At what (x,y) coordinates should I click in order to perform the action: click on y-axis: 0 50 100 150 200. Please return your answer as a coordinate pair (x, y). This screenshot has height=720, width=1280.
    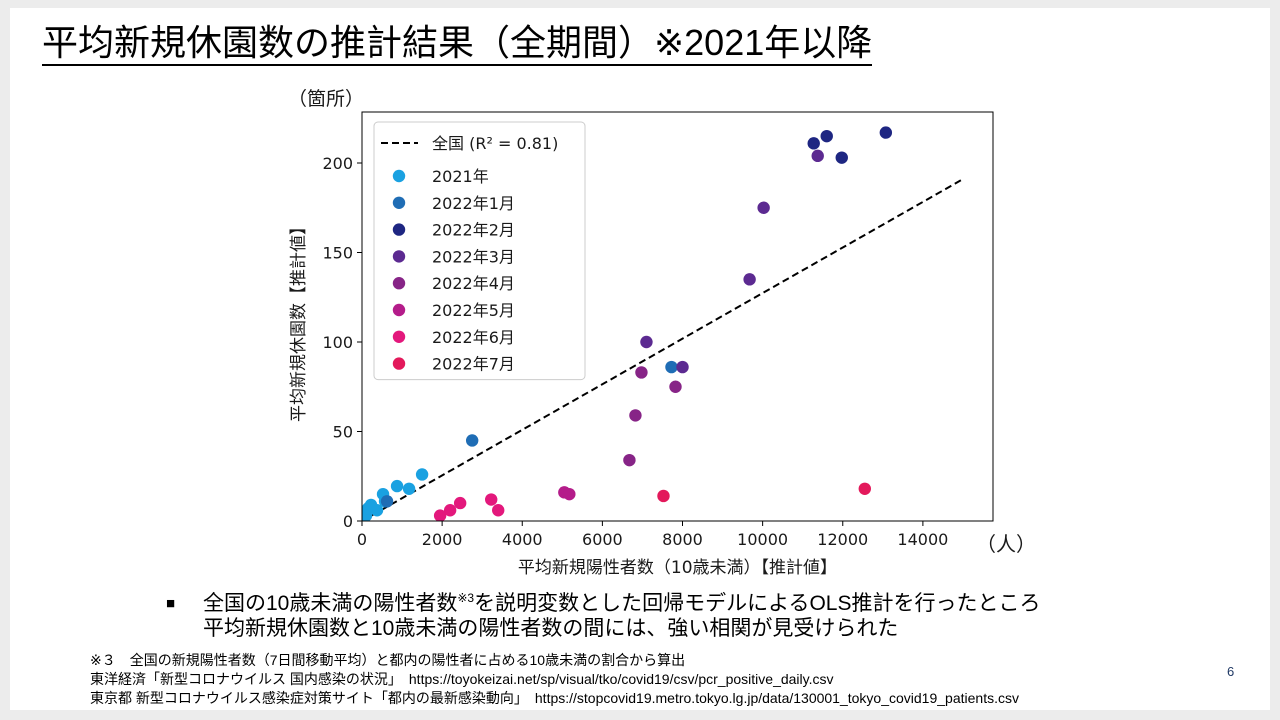
    Looking at the image, I should click on (342, 342).